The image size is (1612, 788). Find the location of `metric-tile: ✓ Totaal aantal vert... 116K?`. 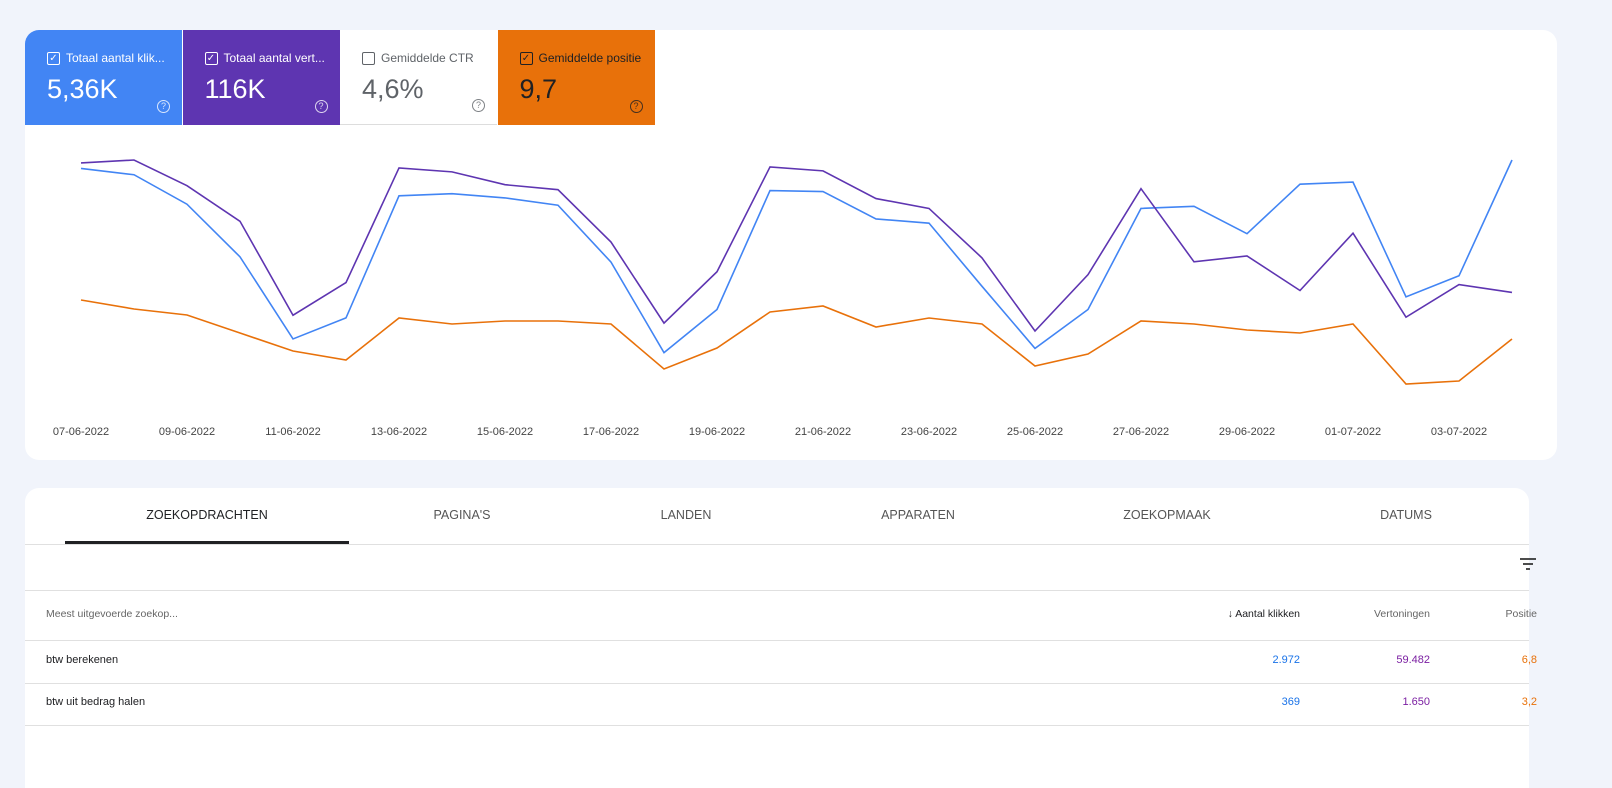

metric-tile: ✓ Totaal aantal vert... 116K? is located at coordinates (261, 77).